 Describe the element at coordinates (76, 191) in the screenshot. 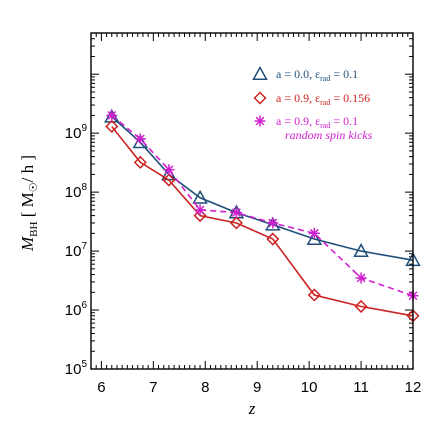

I see `y-tick-label: 10⁸` at that location.